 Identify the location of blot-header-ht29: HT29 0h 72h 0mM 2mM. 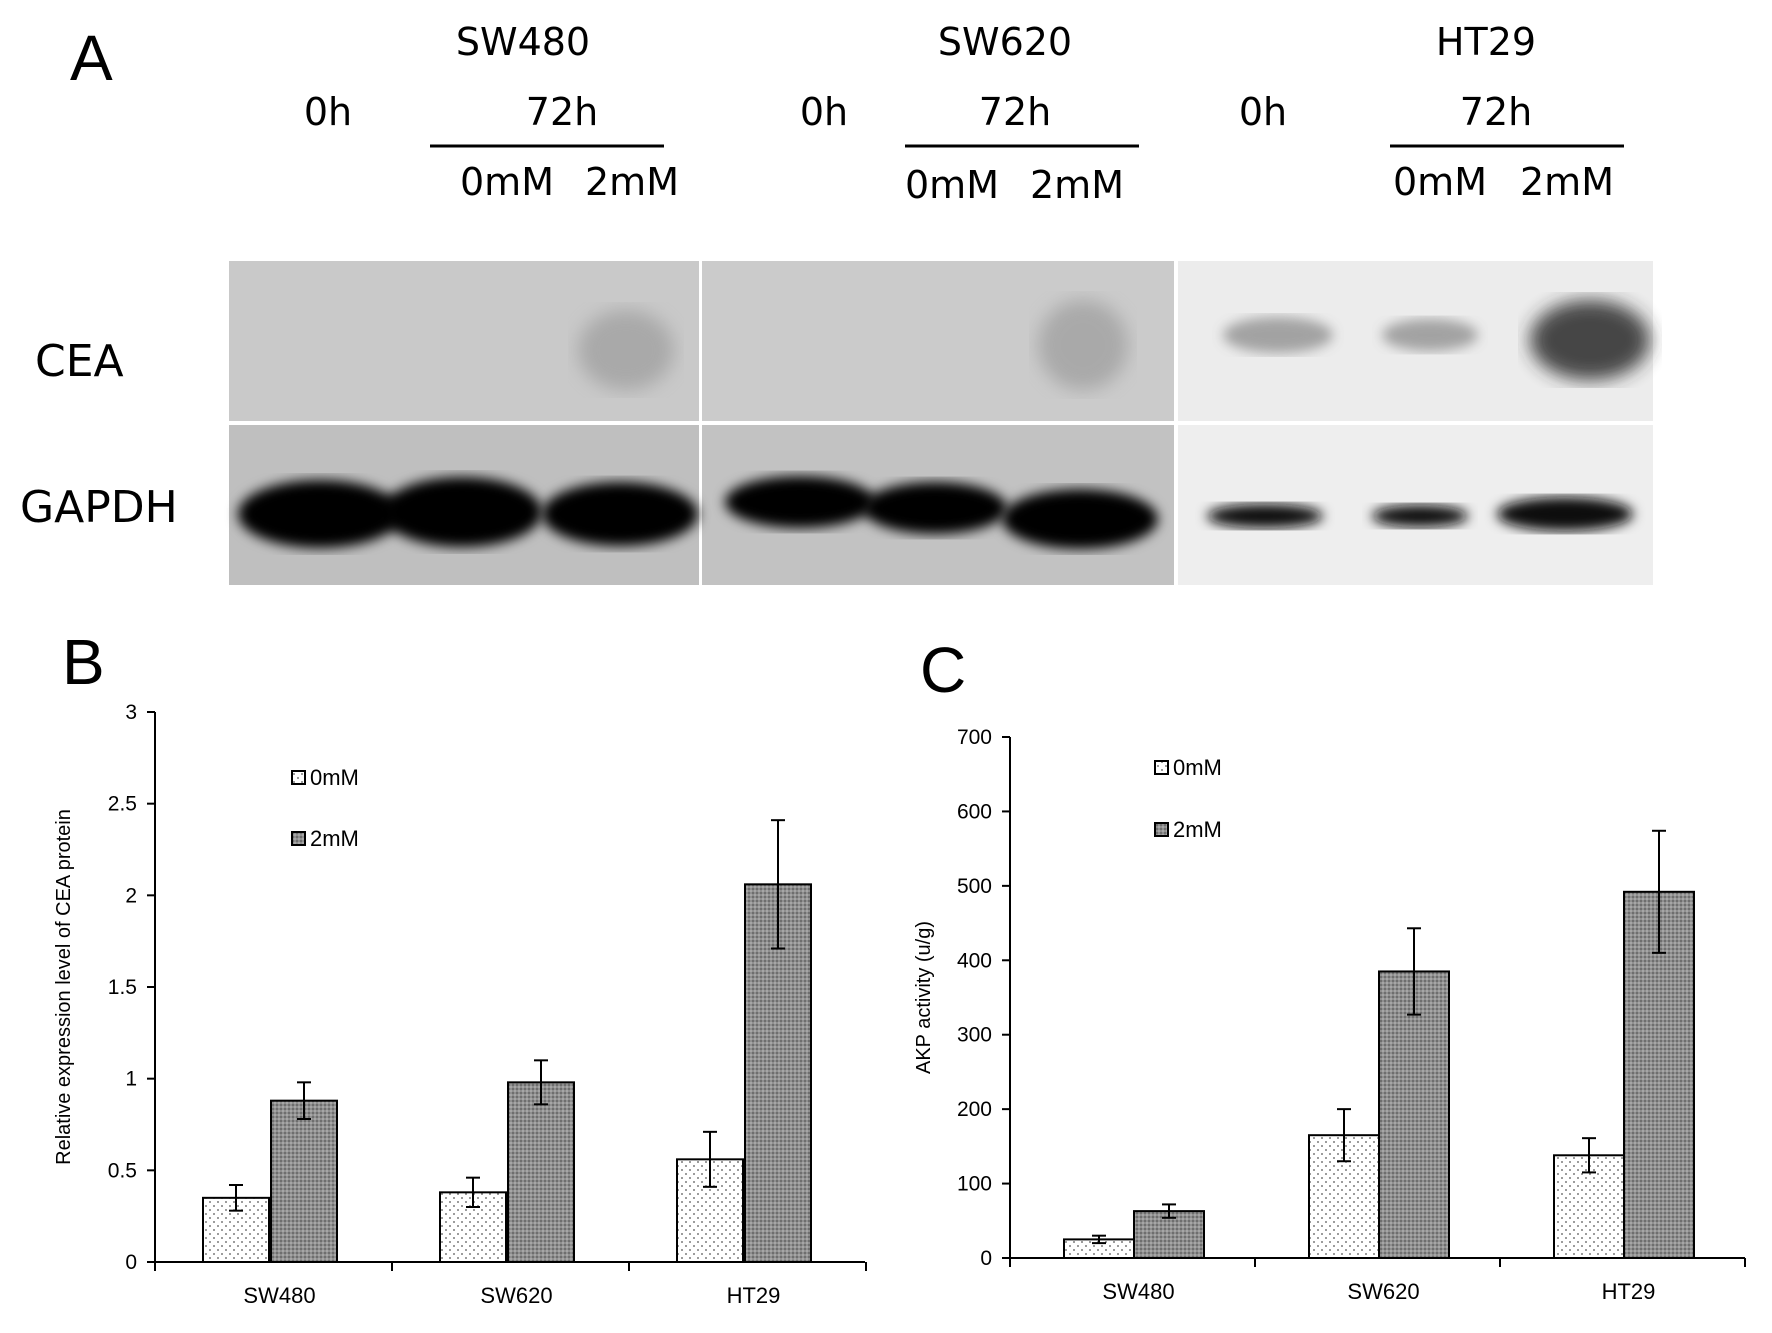
(1431, 112).